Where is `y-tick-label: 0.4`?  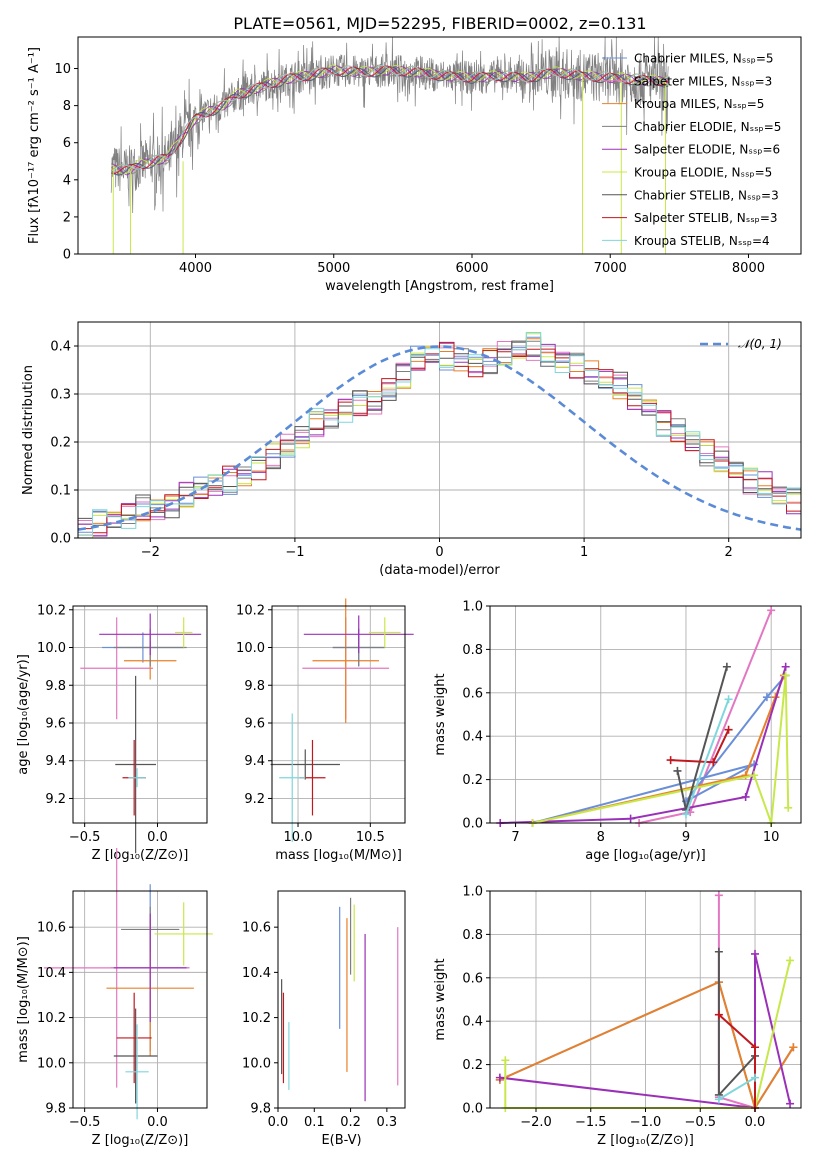
y-tick-label: 0.4 is located at coordinates (472, 1022).